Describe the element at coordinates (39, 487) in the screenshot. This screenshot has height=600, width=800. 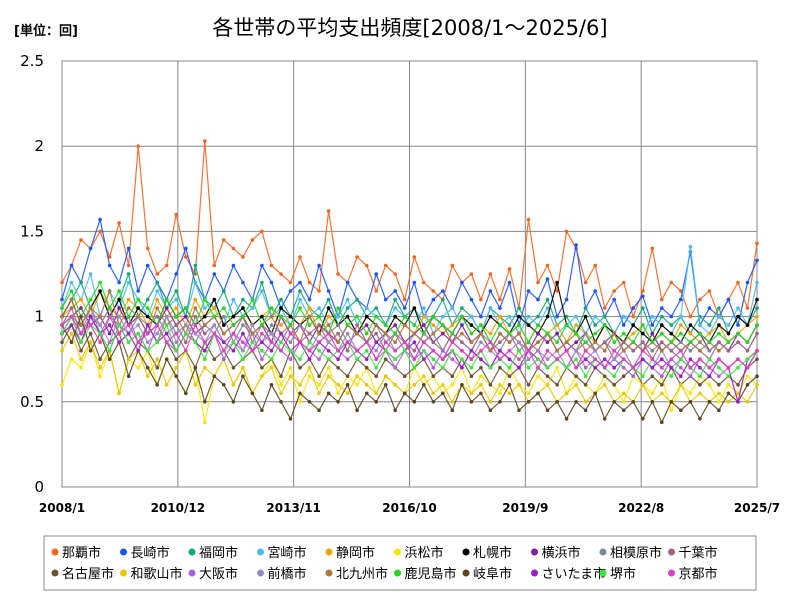
I see `y-tick-label: 0` at that location.